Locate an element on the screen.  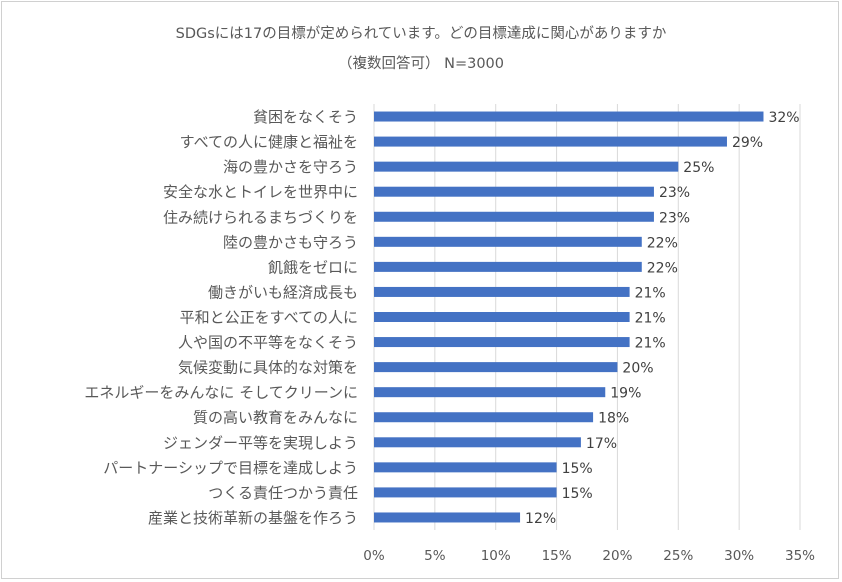
category-label: 飢餓をゼロに is located at coordinates (313, 267).